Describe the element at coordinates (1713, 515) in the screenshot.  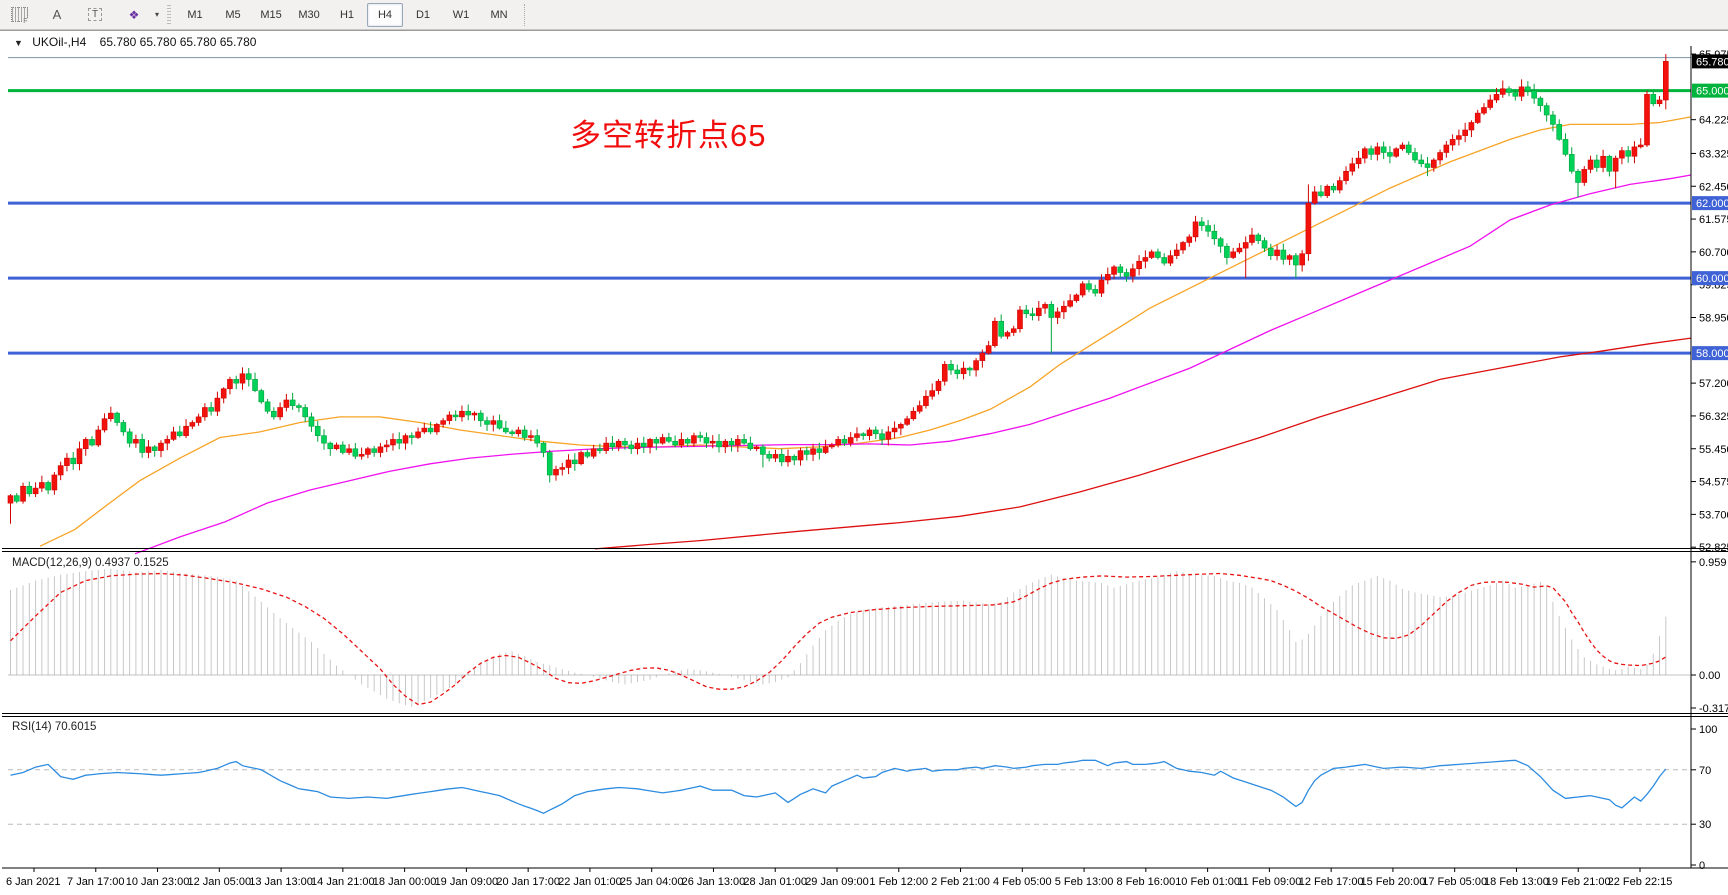
I see `price-tick-label: 53.700` at that location.